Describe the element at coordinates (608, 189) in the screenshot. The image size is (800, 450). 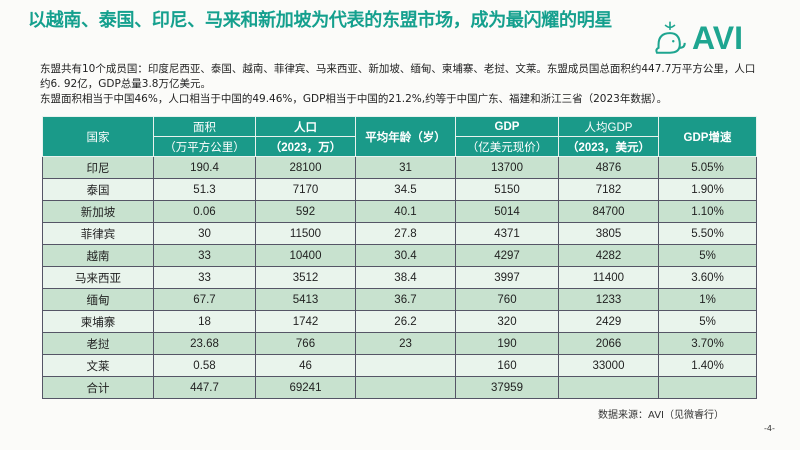
I see `table-cell: 7182` at that location.